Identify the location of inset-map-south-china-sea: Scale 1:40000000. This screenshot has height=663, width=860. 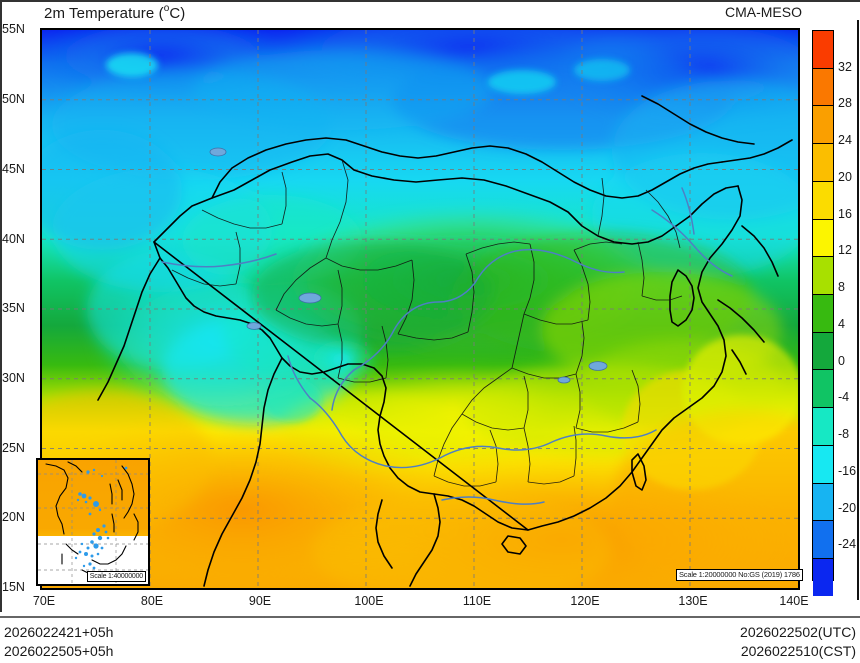
(93, 522).